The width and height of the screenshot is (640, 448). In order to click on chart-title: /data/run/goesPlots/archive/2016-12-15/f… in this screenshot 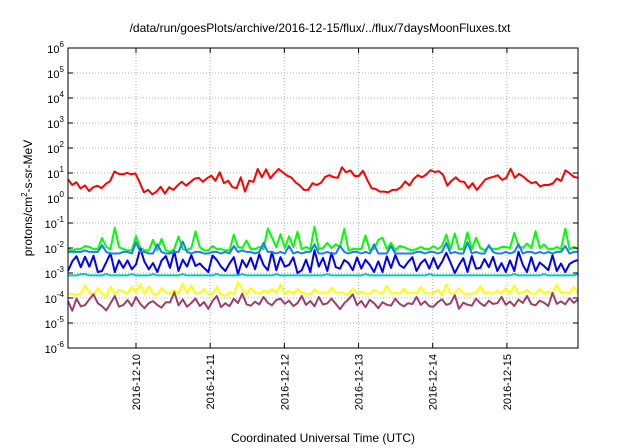, I will do `click(321, 28)`.